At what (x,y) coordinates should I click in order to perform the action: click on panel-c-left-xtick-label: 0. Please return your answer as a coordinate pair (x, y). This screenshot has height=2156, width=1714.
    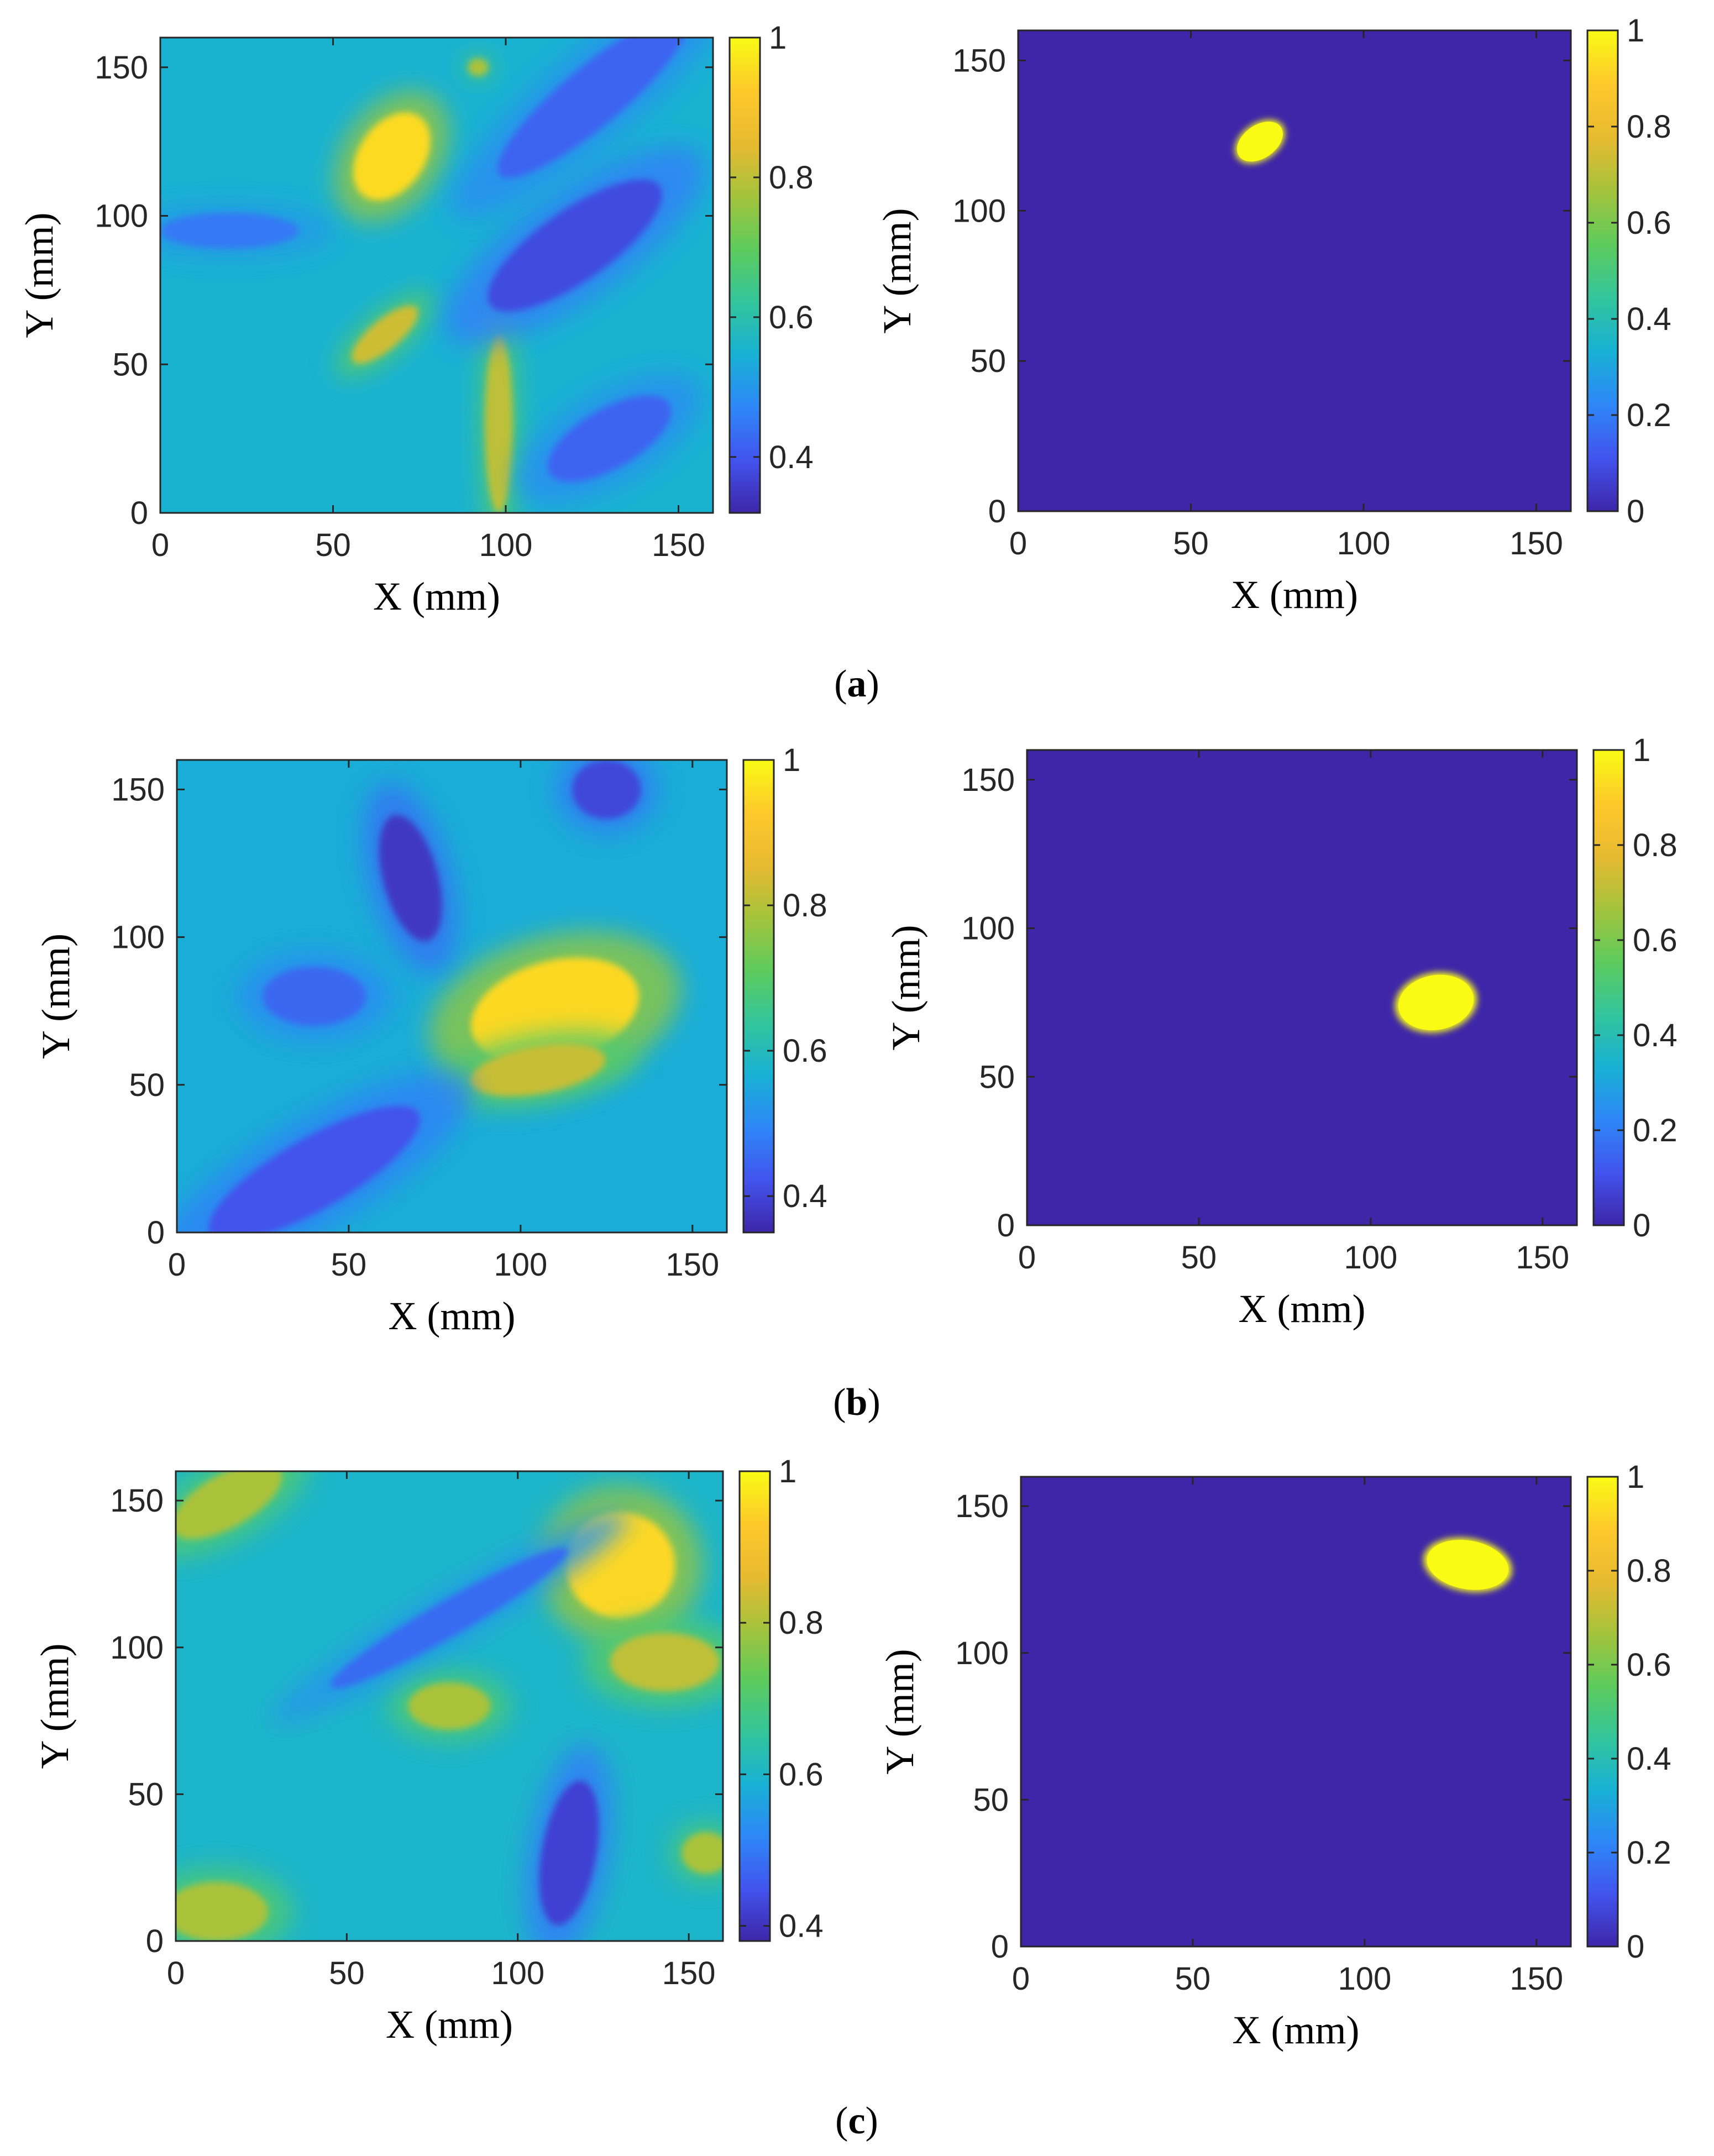
    Looking at the image, I should click on (176, 1973).